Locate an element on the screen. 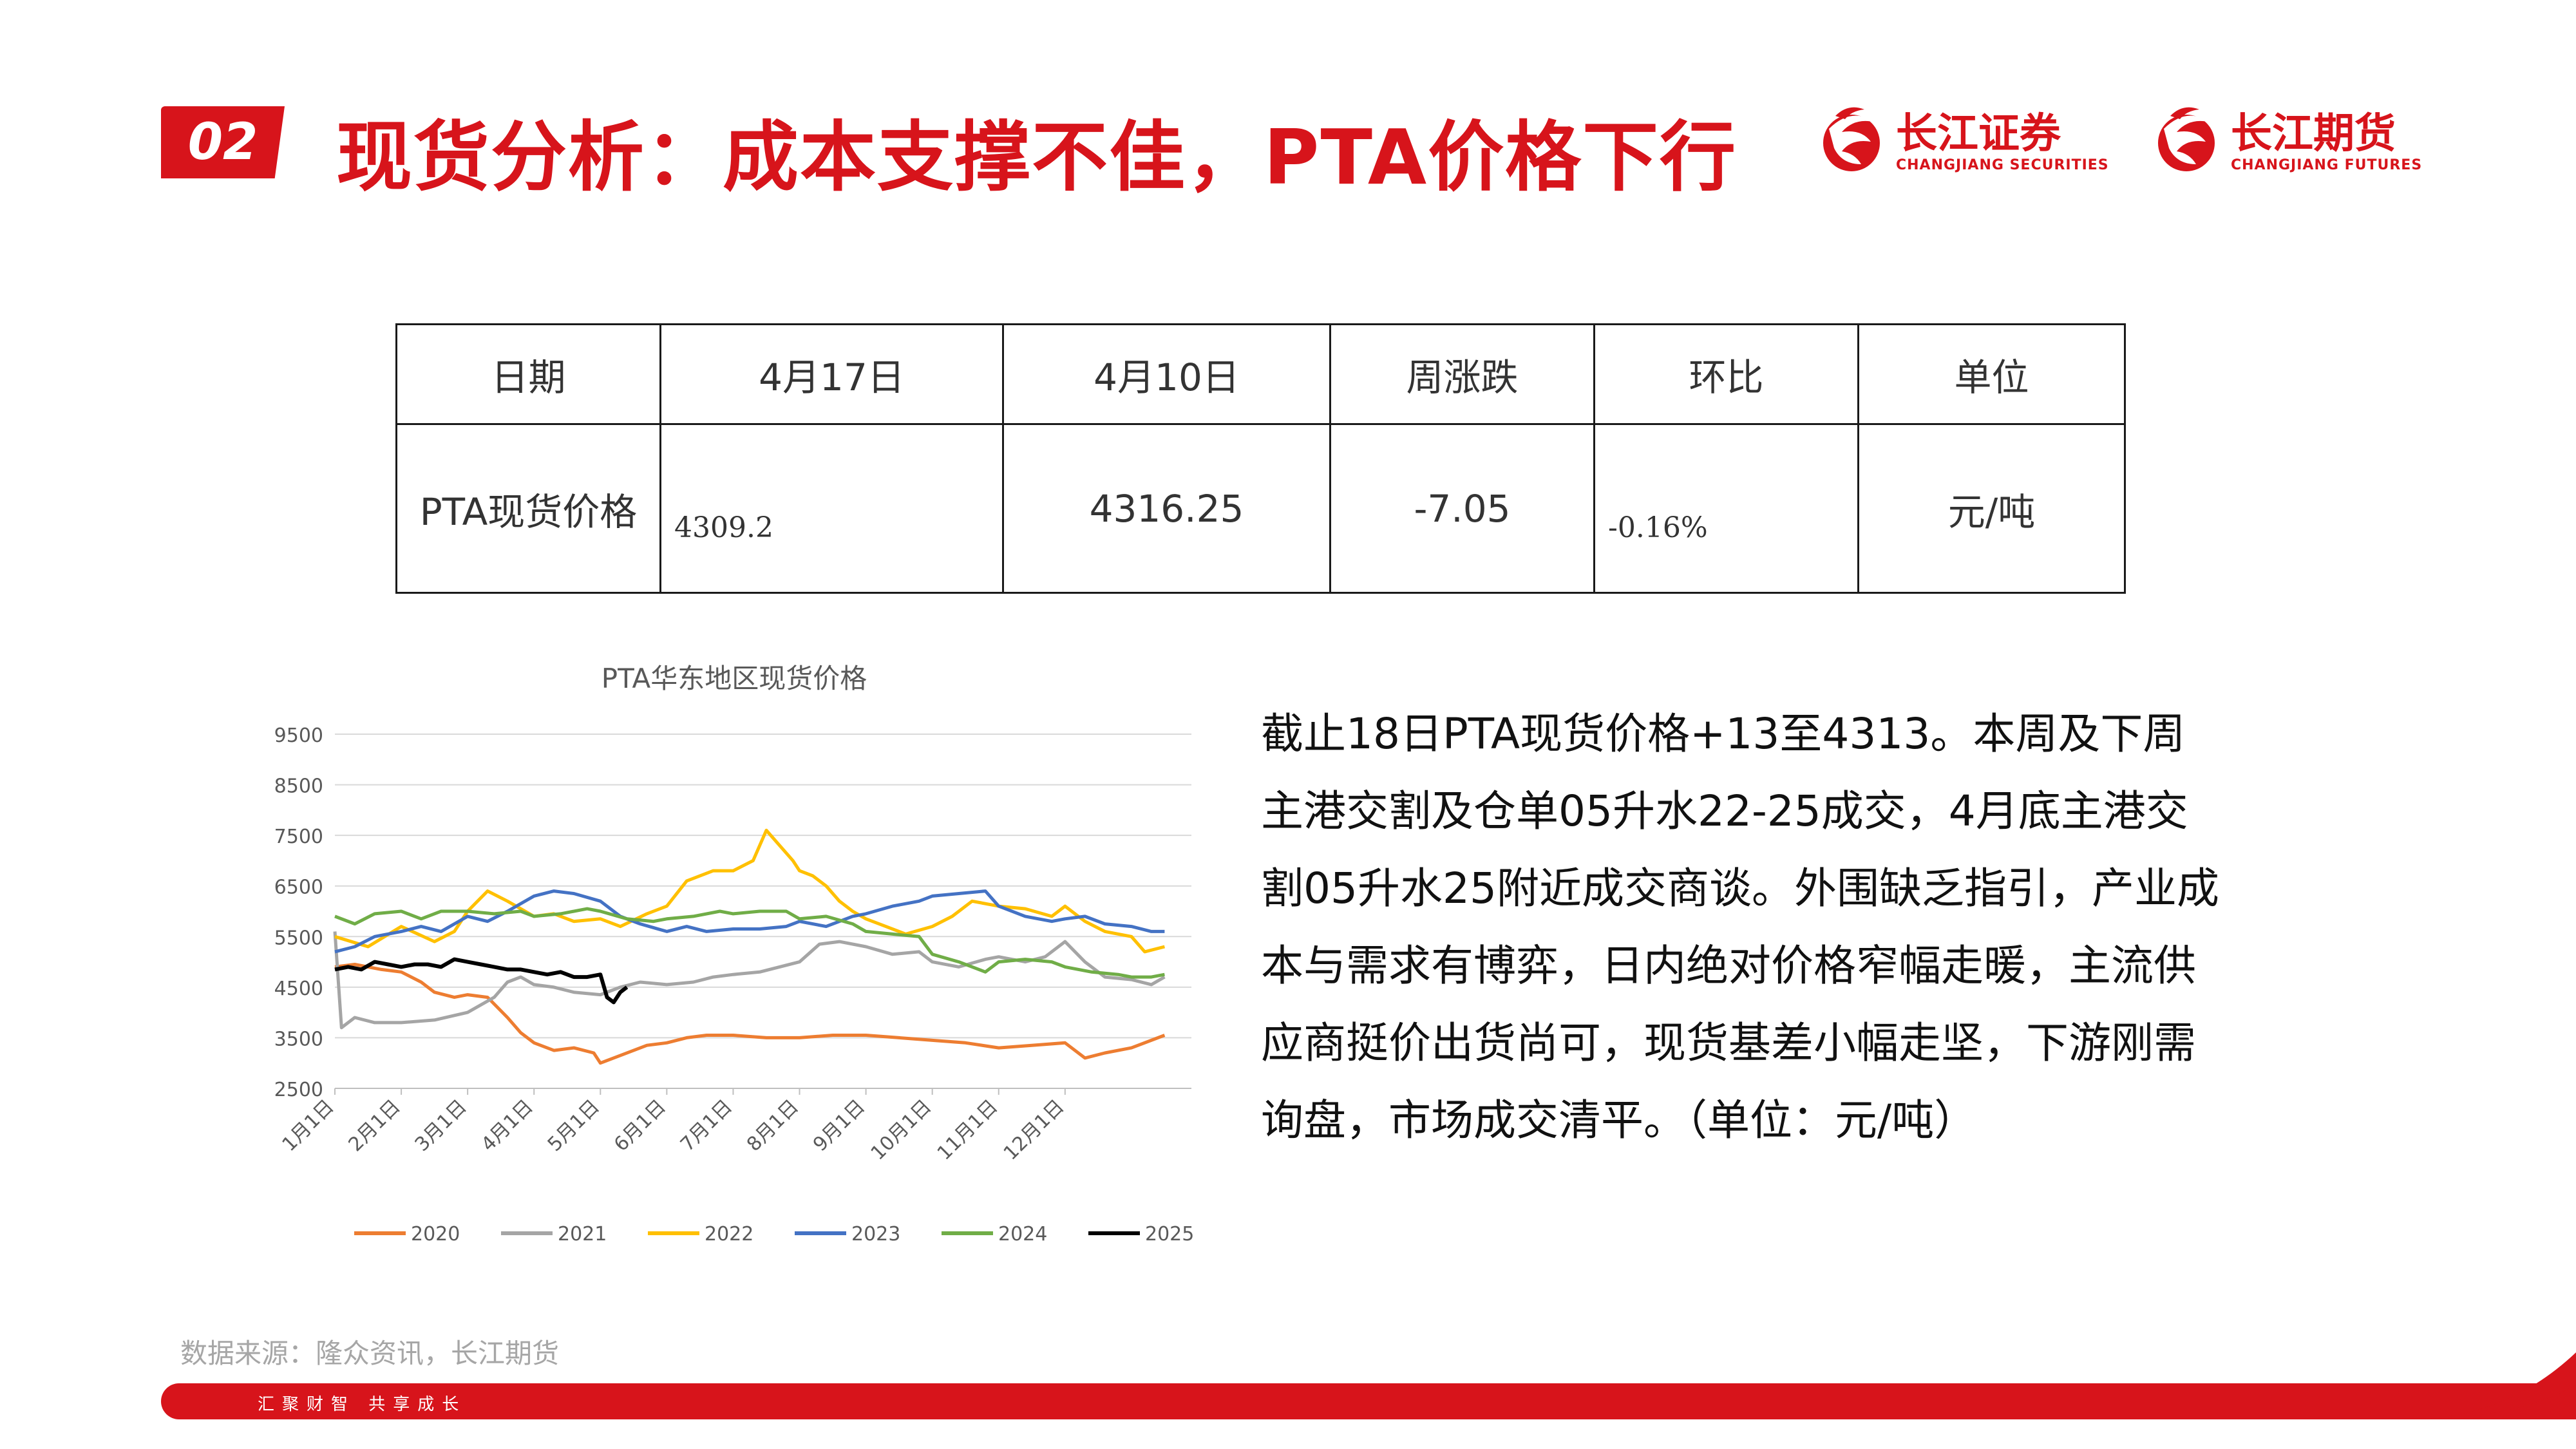  table-header-cell: 4月17日 is located at coordinates (831, 374).